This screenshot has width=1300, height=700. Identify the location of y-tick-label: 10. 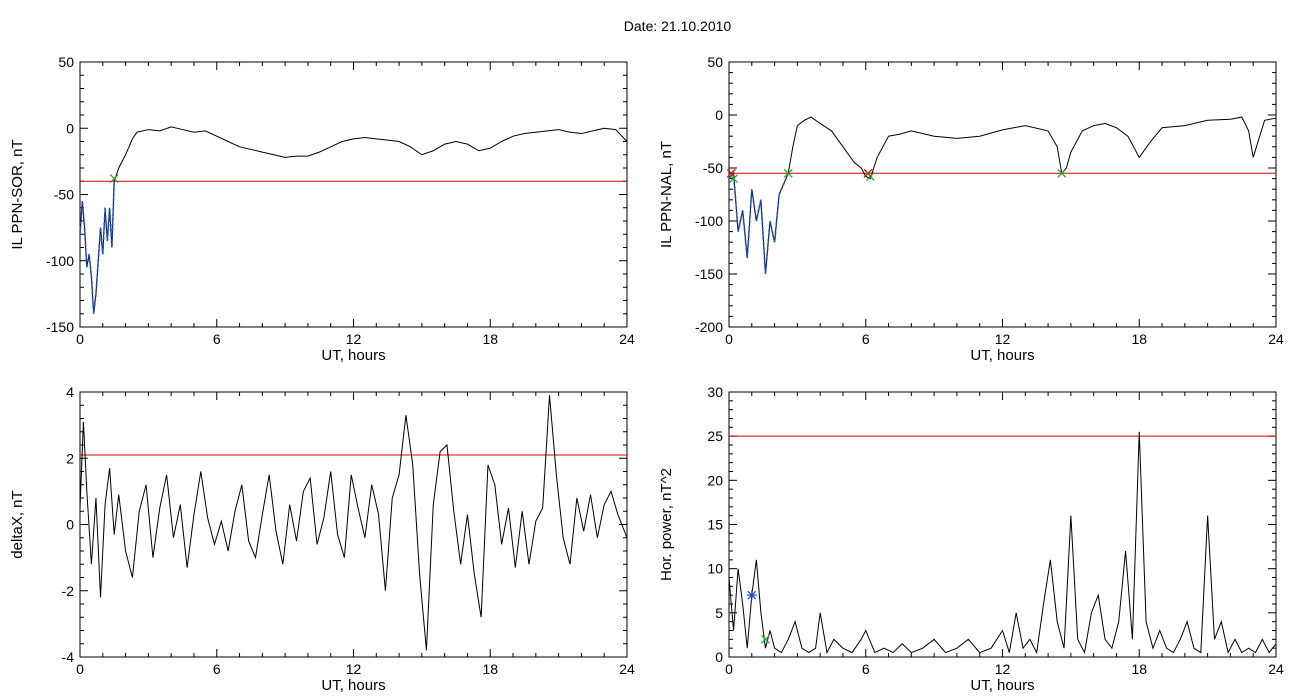
(715, 569).